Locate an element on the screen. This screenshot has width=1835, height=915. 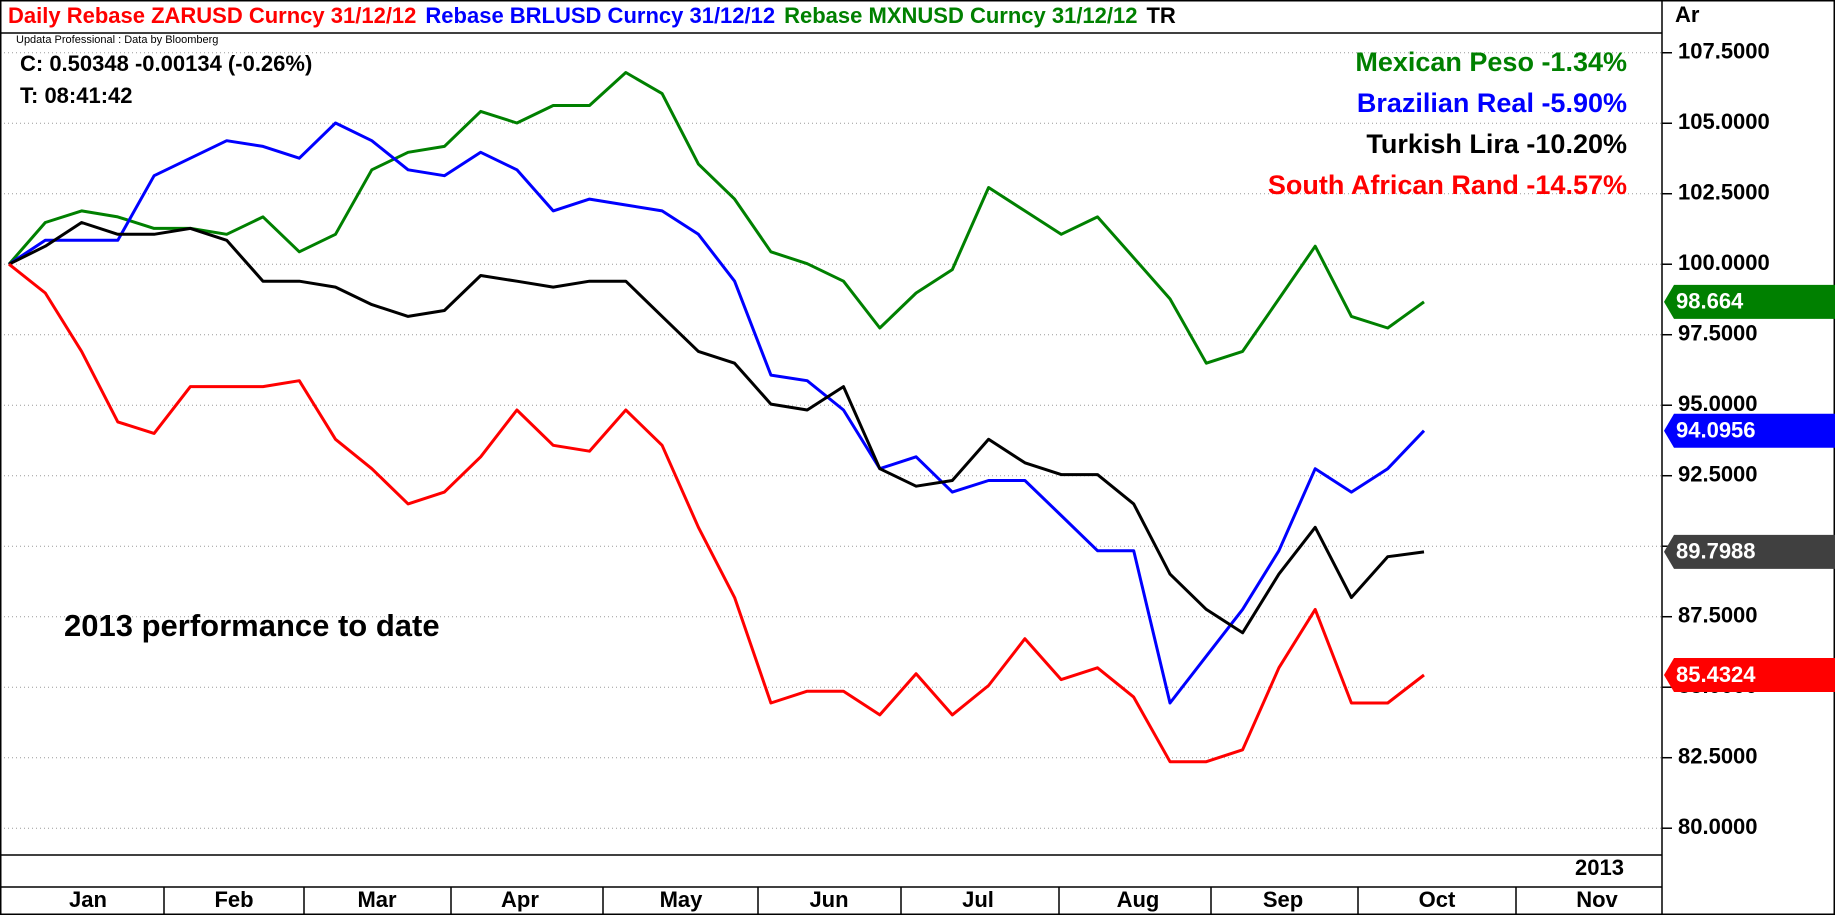
x-tick-label: Mar is located at coordinates (377, 899).